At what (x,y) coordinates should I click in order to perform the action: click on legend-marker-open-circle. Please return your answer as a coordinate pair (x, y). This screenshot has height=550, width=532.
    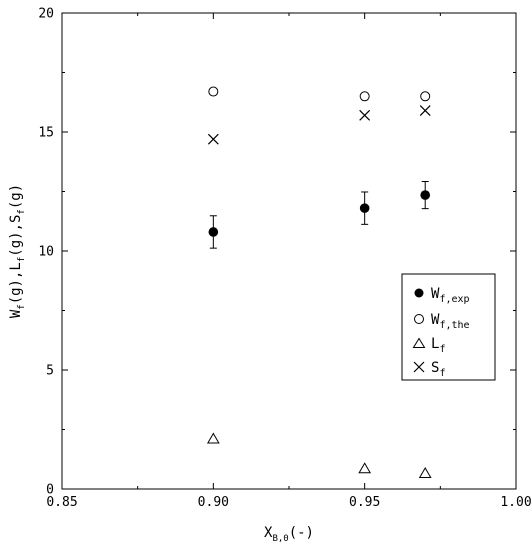
    Looking at the image, I should click on (419, 319).